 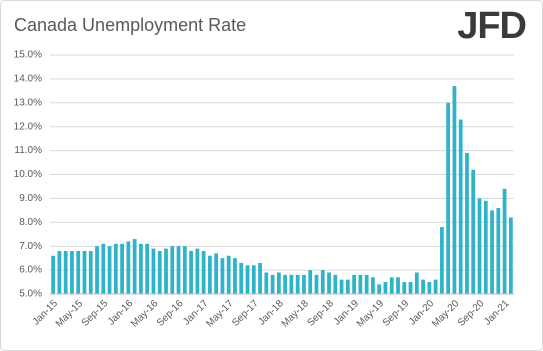 I want to click on y-tick-label: 5.0%, so click(x=30, y=294).